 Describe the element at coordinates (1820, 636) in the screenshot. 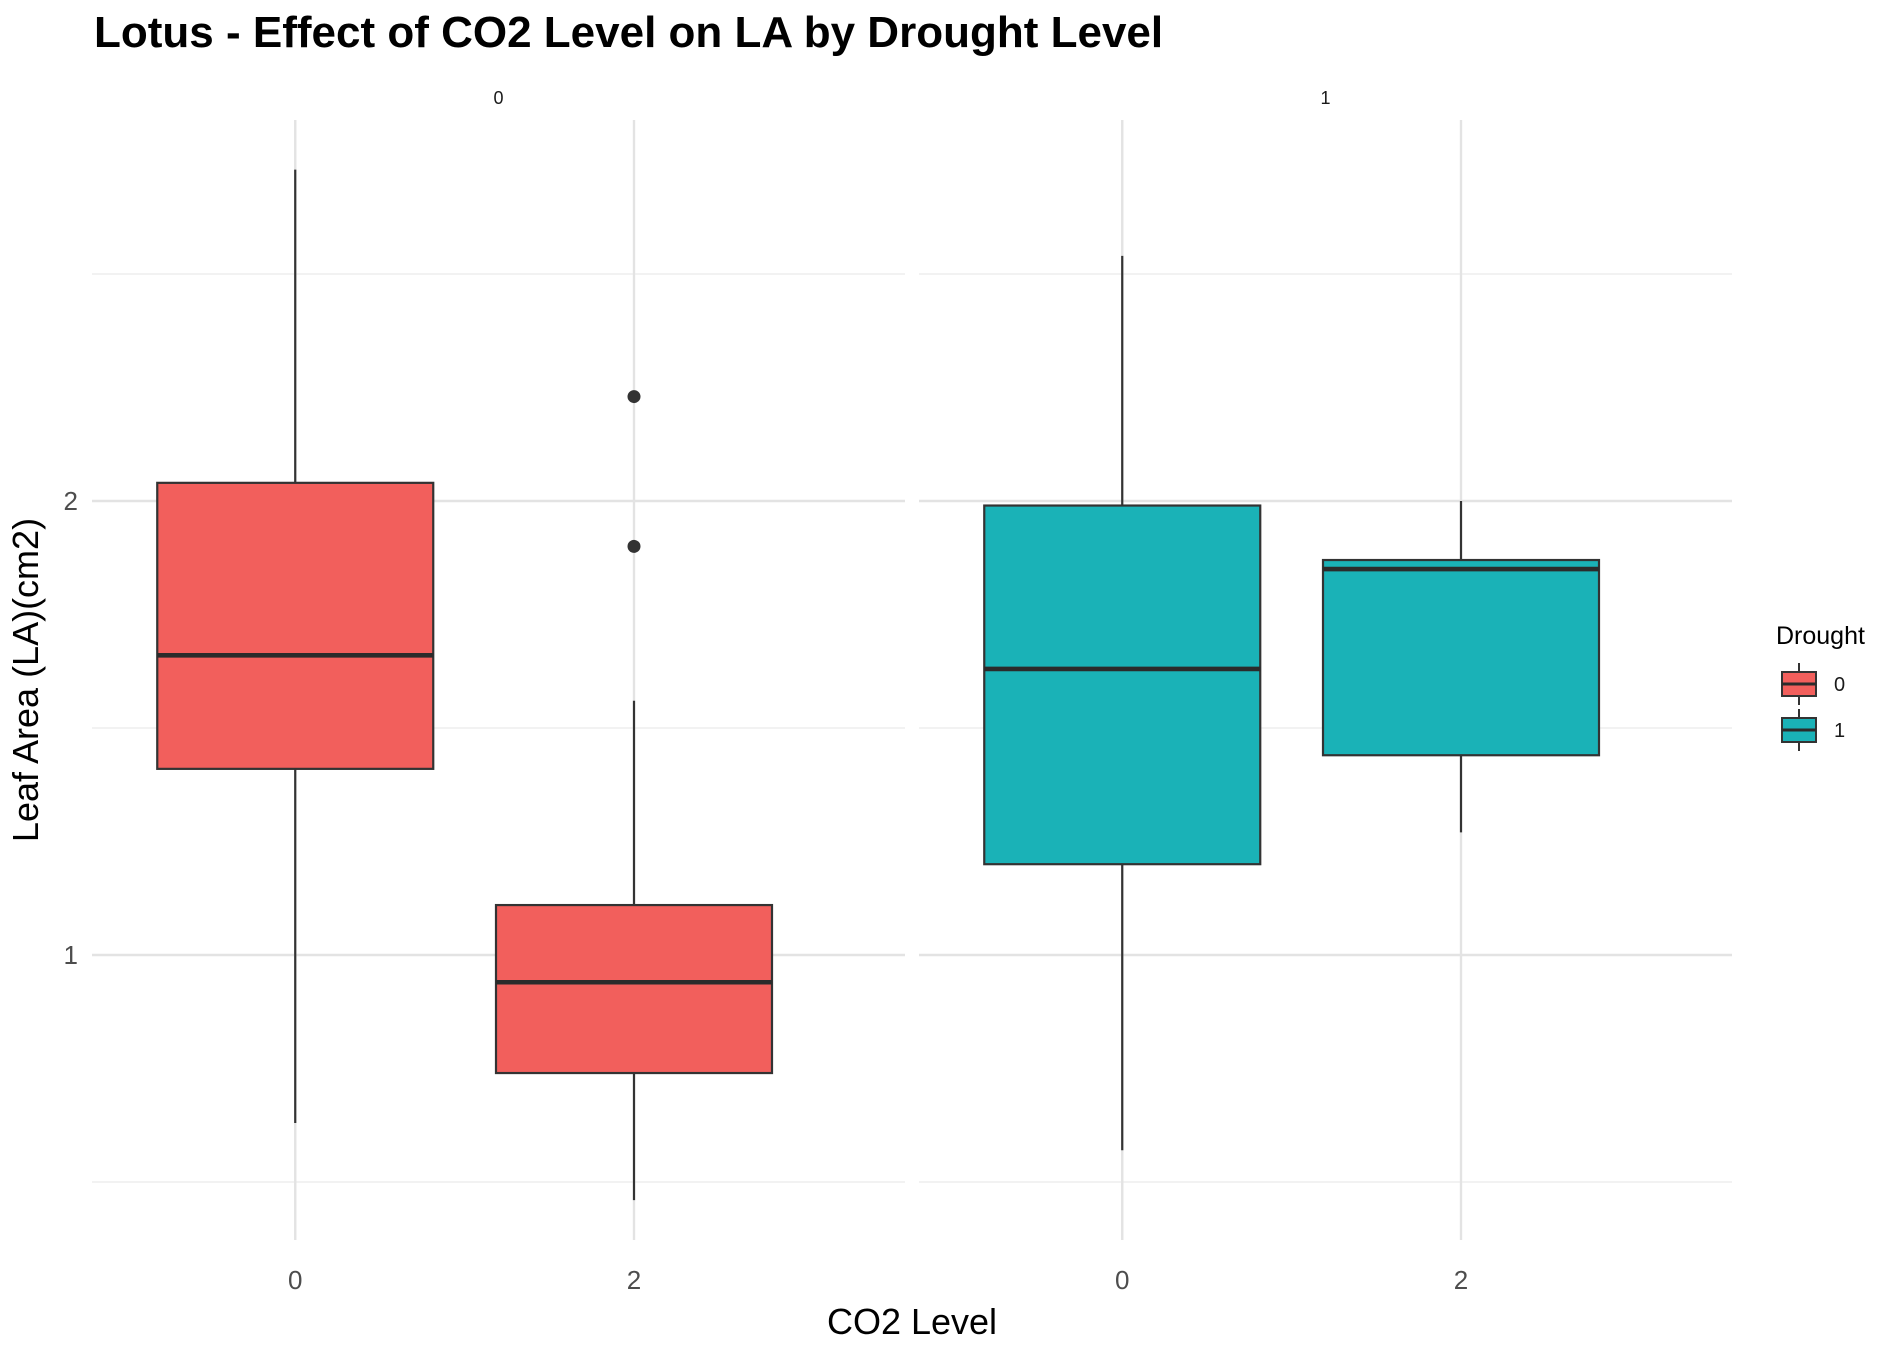

I see `legend-title: Drought` at that location.